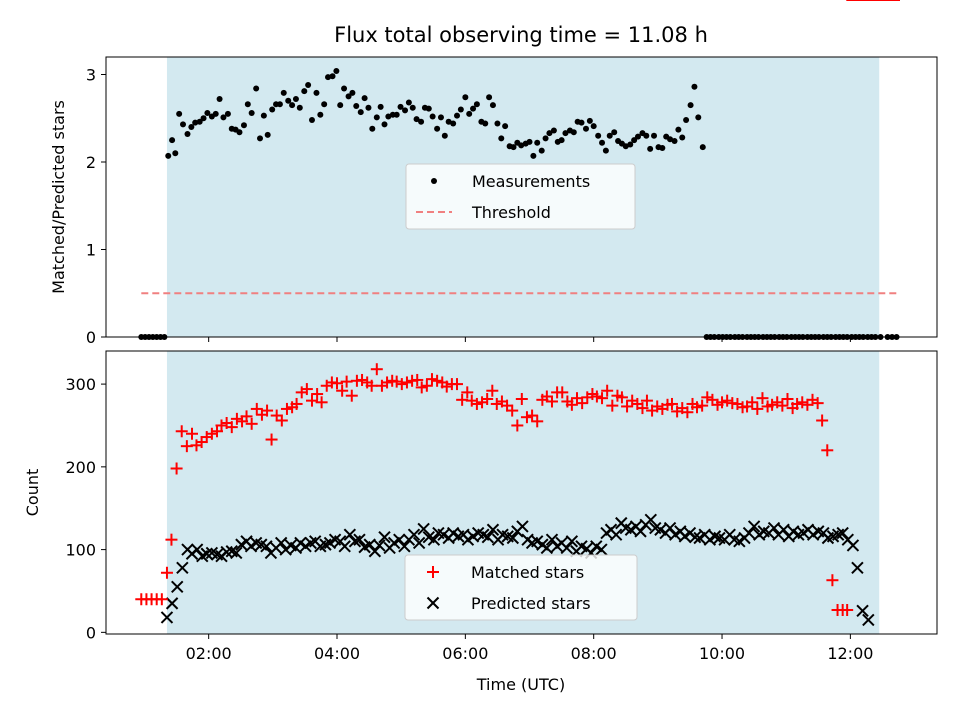  What do you see at coordinates (58, 197) in the screenshot?
I see `ratio-y-axis-label: Matched/Predicted stars` at bounding box center [58, 197].